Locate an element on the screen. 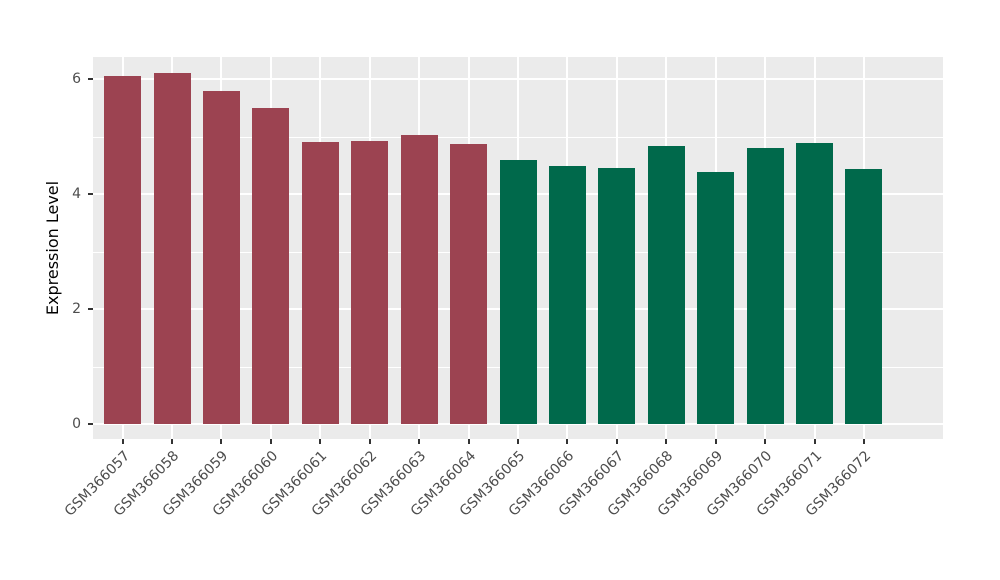 The image size is (1000, 580). bar-GSM366072 is located at coordinates (864, 296).